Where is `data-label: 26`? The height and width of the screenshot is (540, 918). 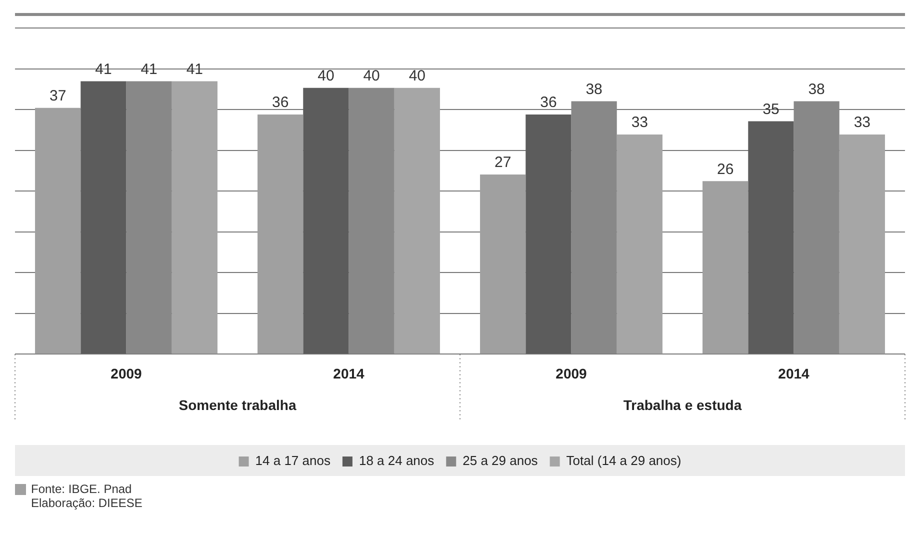 data-label: 26 is located at coordinates (725, 169).